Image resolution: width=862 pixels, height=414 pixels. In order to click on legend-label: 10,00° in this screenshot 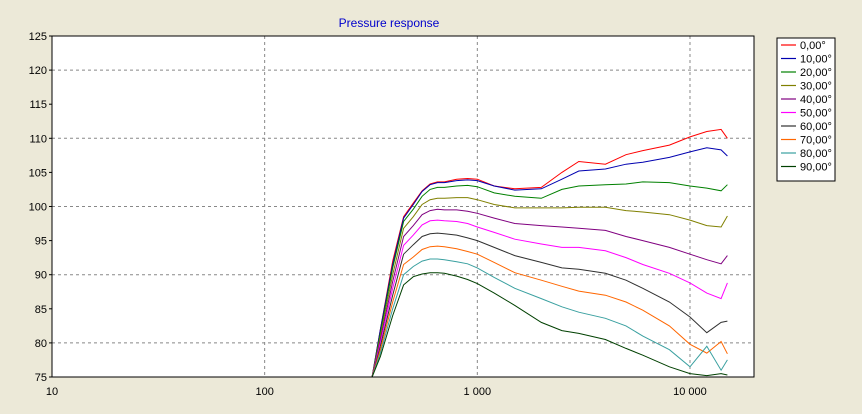, I will do `click(816, 60)`.